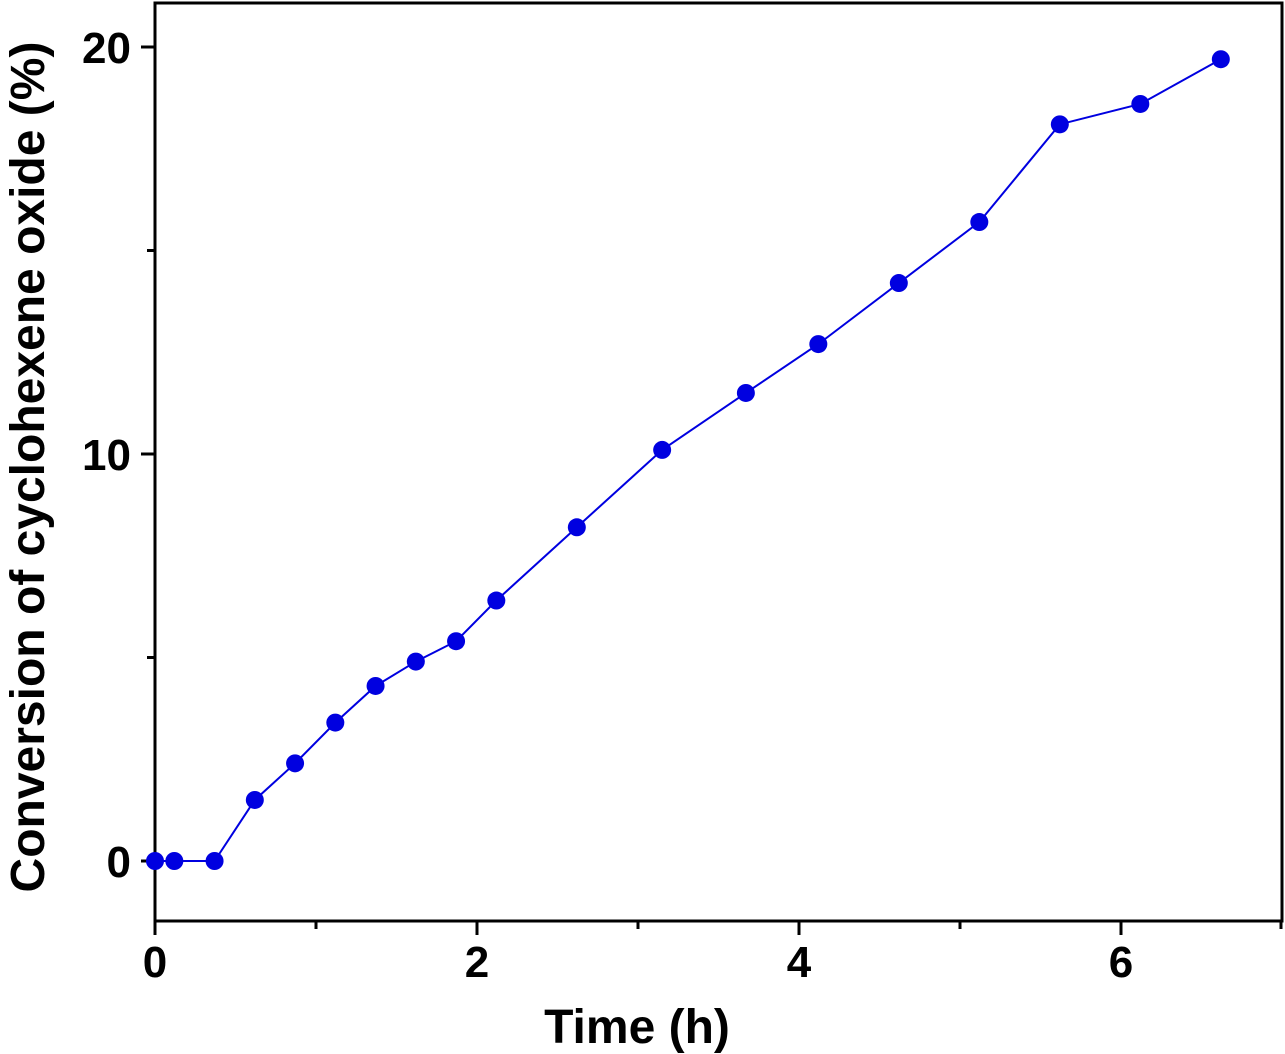  What do you see at coordinates (799, 962) in the screenshot?
I see `x-tick-label: 4` at bounding box center [799, 962].